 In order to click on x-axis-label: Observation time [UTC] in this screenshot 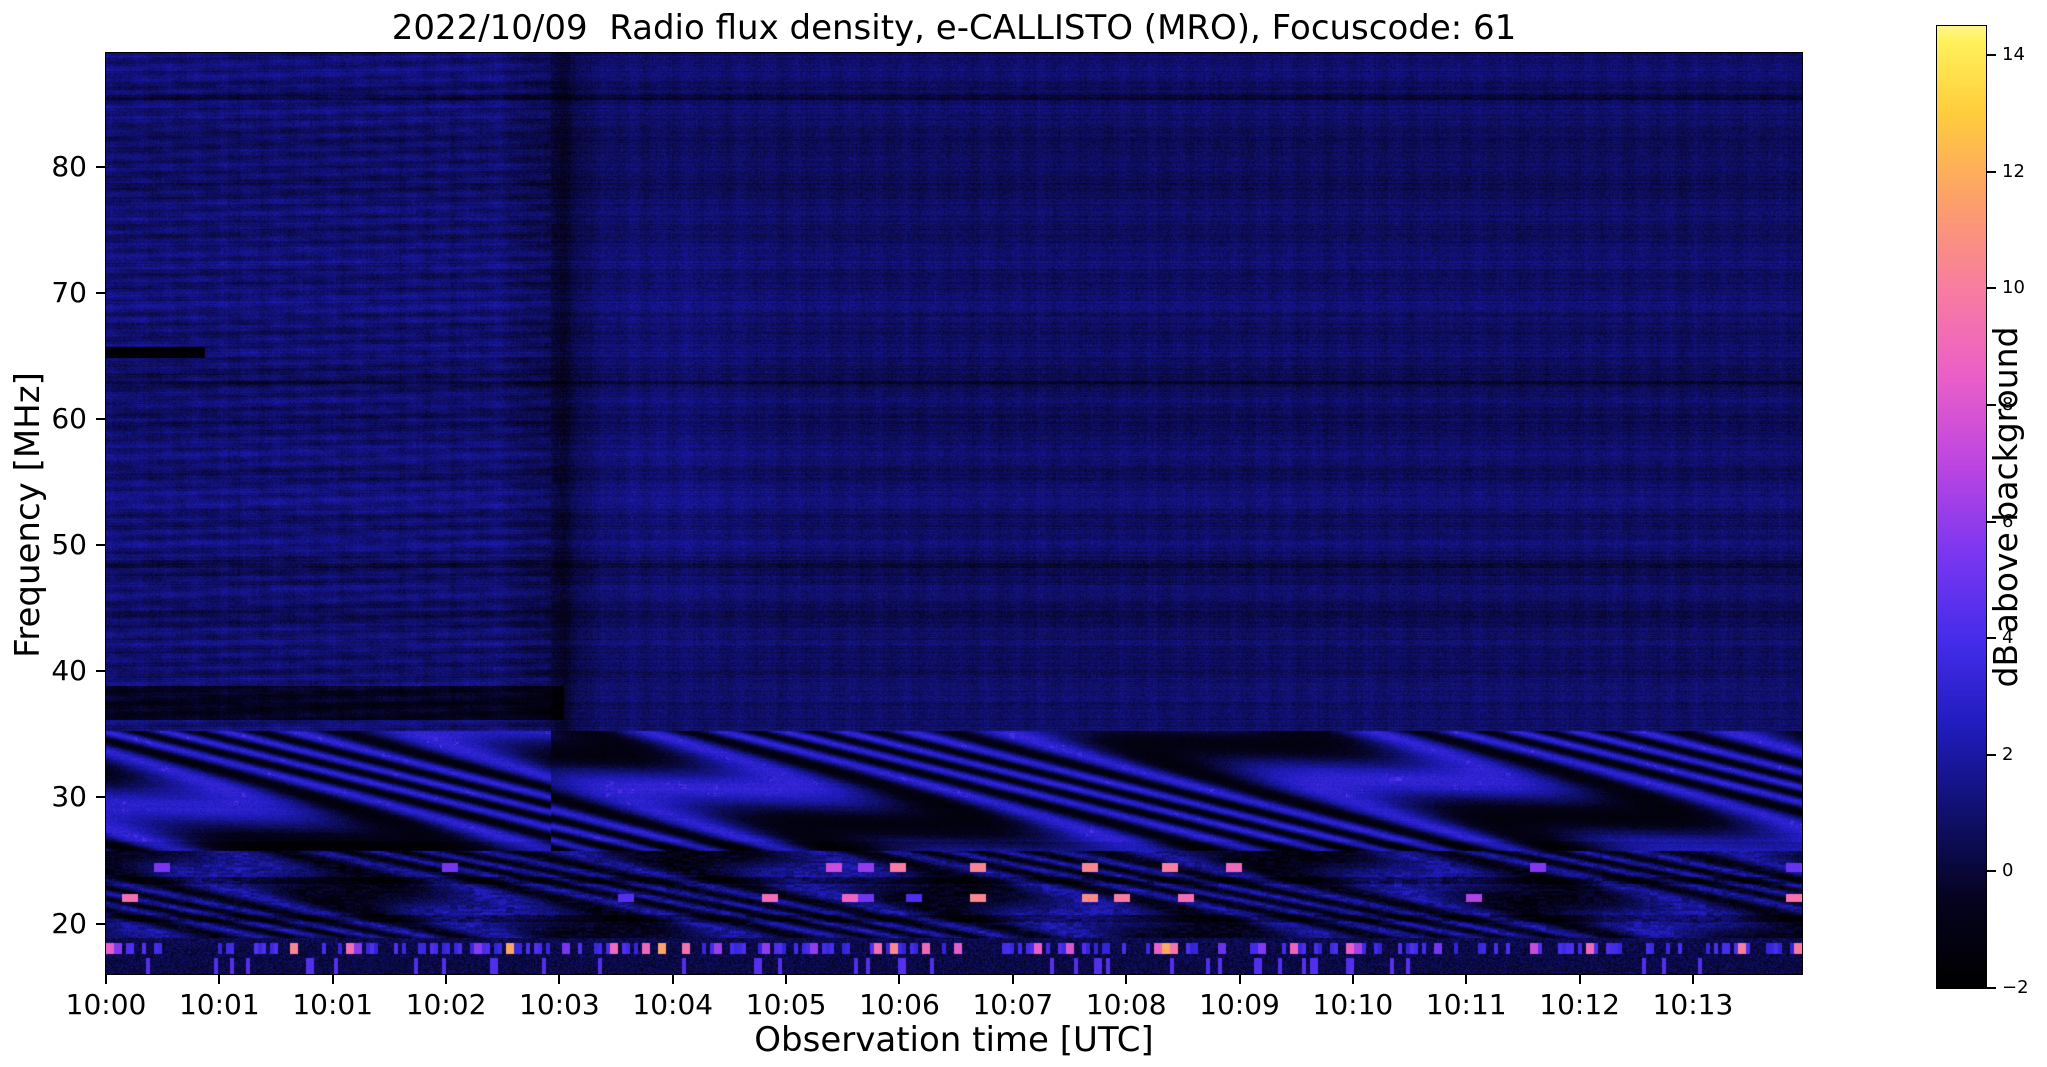, I will do `click(954, 1040)`.